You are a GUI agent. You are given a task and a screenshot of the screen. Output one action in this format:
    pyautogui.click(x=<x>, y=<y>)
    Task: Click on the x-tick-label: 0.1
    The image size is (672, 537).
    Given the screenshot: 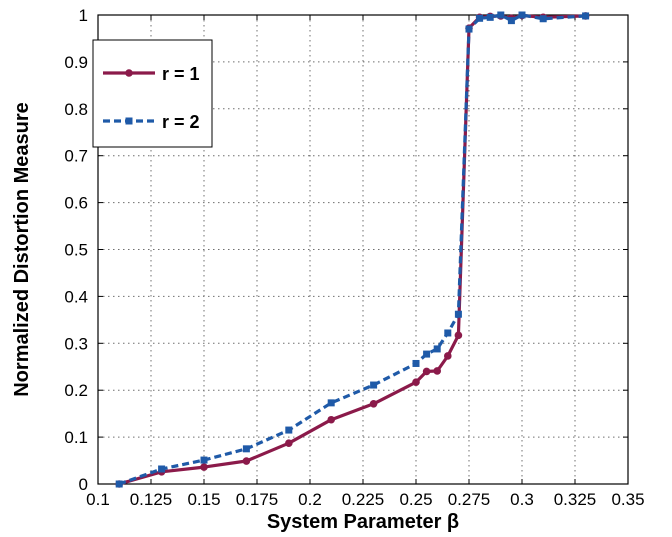 What is the action you would take?
    pyautogui.click(x=98, y=499)
    